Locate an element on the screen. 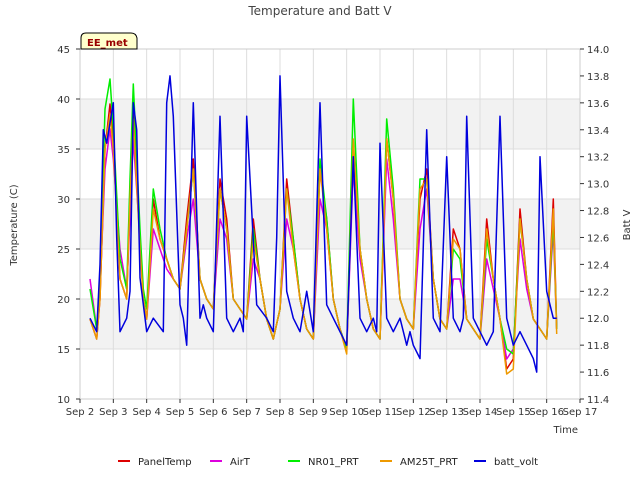  x-tick-label: Sep 14 is located at coordinates (480, 412).